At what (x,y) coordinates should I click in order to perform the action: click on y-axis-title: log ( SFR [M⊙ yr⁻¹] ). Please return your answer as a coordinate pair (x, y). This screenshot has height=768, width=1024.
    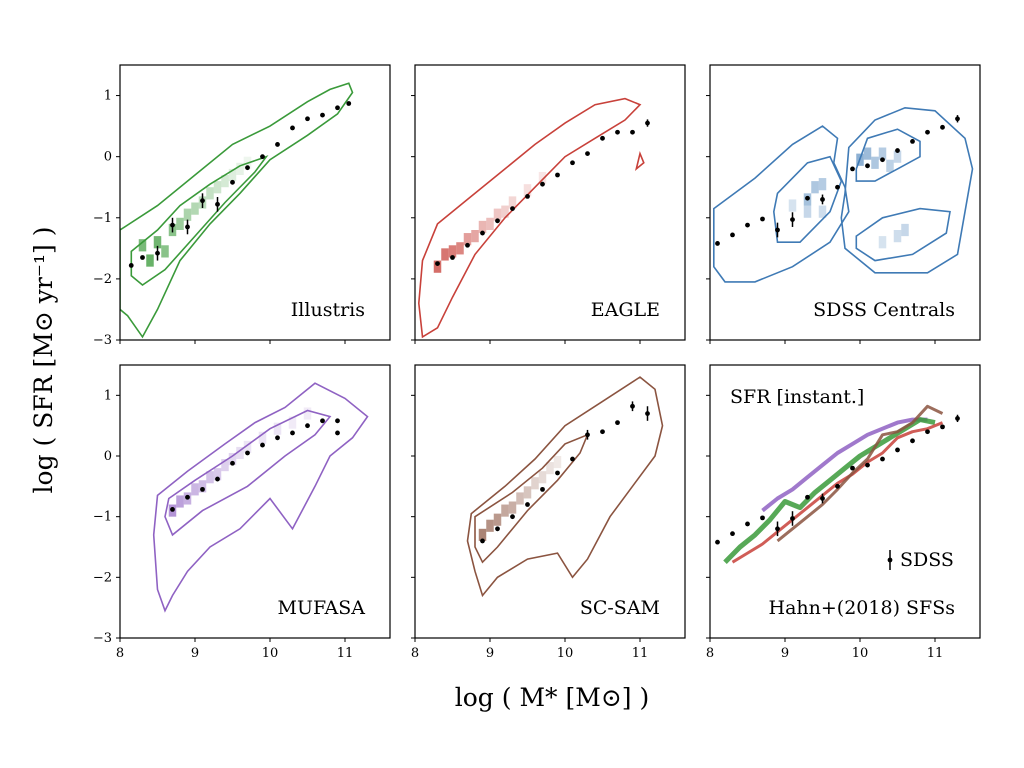
    Looking at the image, I should click on (43, 360).